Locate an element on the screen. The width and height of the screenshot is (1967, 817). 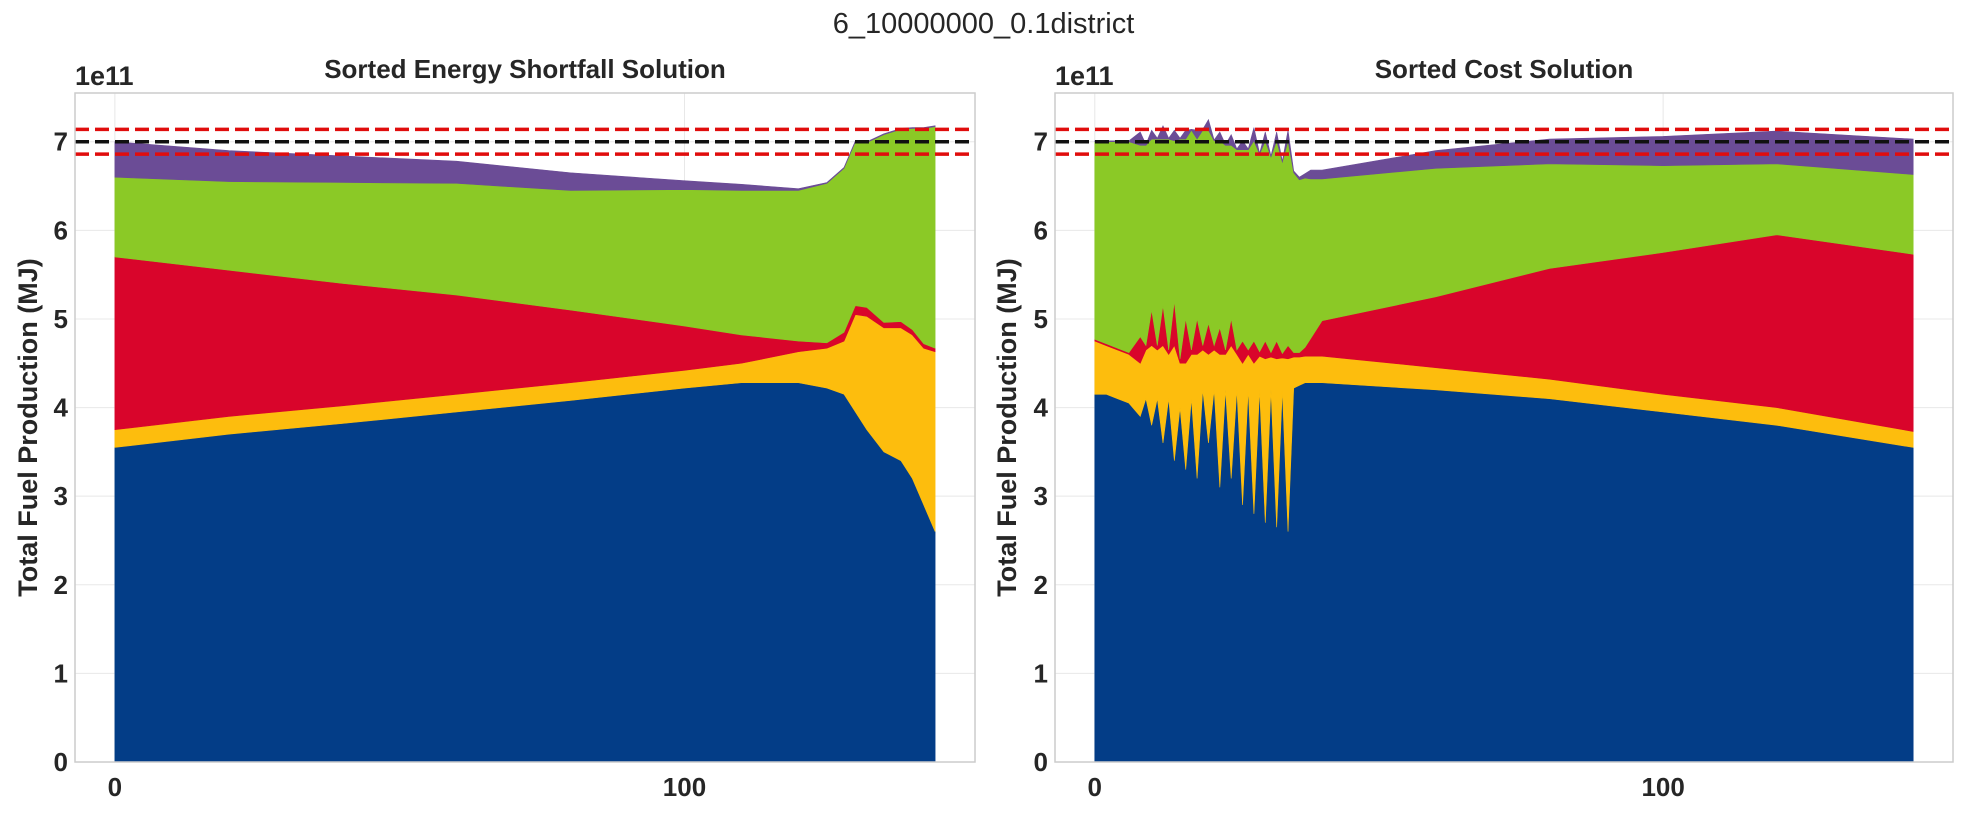
chart-title: Sorted Energy Shortfall Solution is located at coordinates (525, 69).